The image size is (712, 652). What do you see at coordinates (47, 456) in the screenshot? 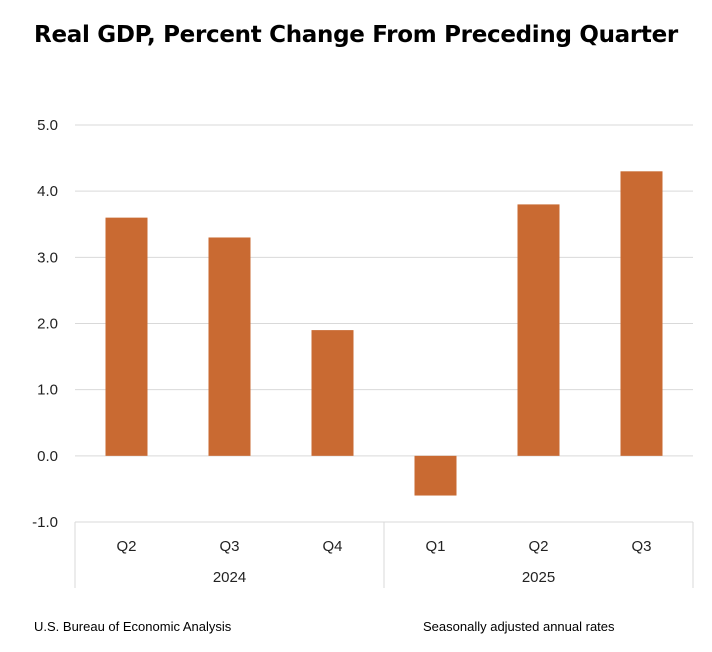
I see `y-tick-label: 0.0` at bounding box center [47, 456].